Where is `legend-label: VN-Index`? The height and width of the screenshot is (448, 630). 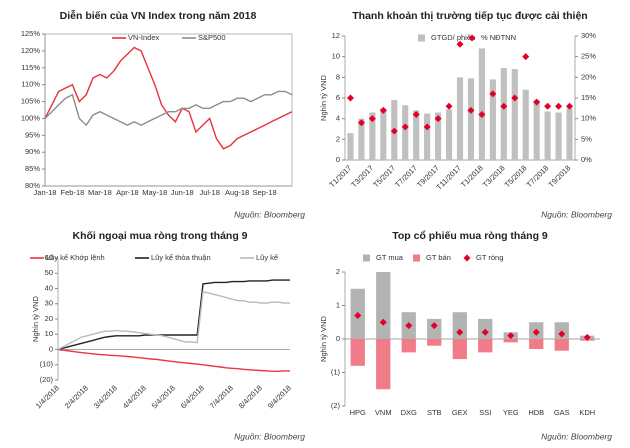
legend-label: VN-Index is located at coordinates (144, 37).